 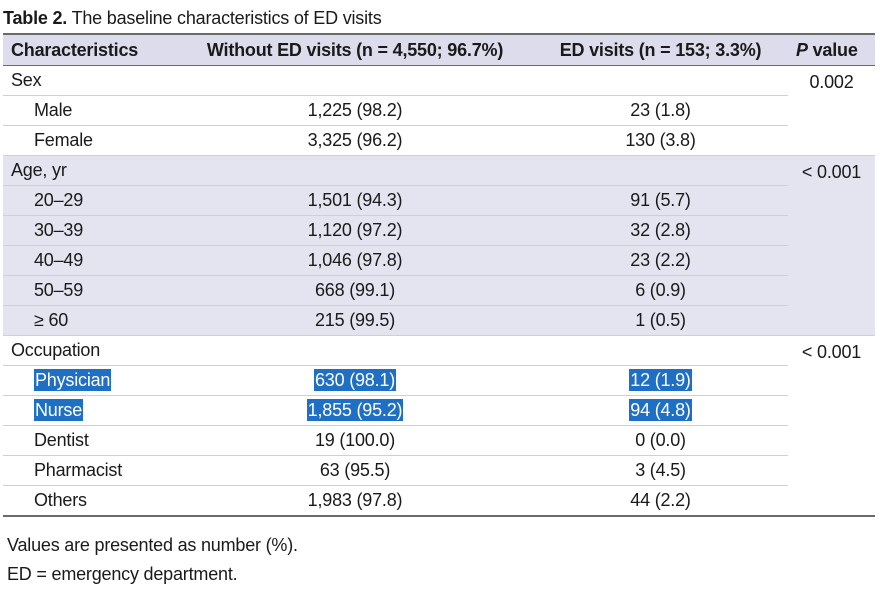 I want to click on row-label: 50–59, so click(x=90, y=290).